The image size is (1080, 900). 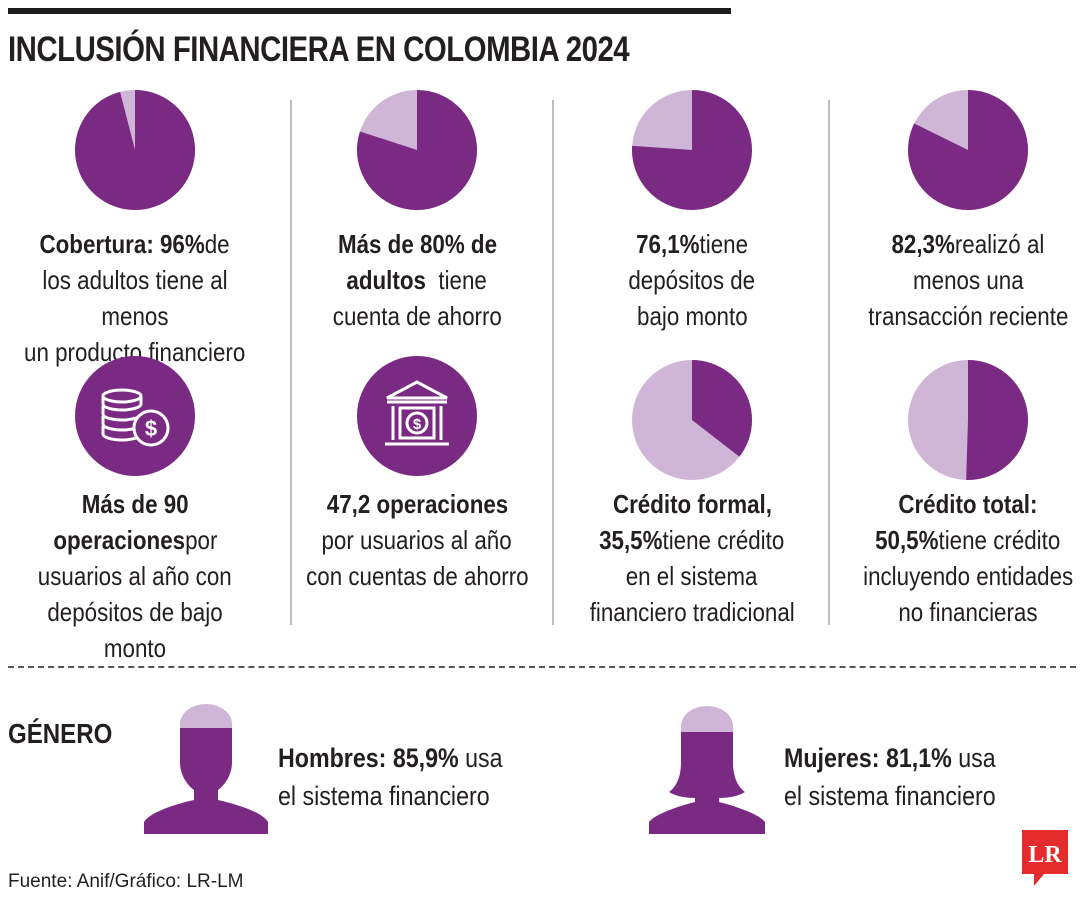 What do you see at coordinates (417, 244) in the screenshot?
I see `highlight: Más de 80% de` at bounding box center [417, 244].